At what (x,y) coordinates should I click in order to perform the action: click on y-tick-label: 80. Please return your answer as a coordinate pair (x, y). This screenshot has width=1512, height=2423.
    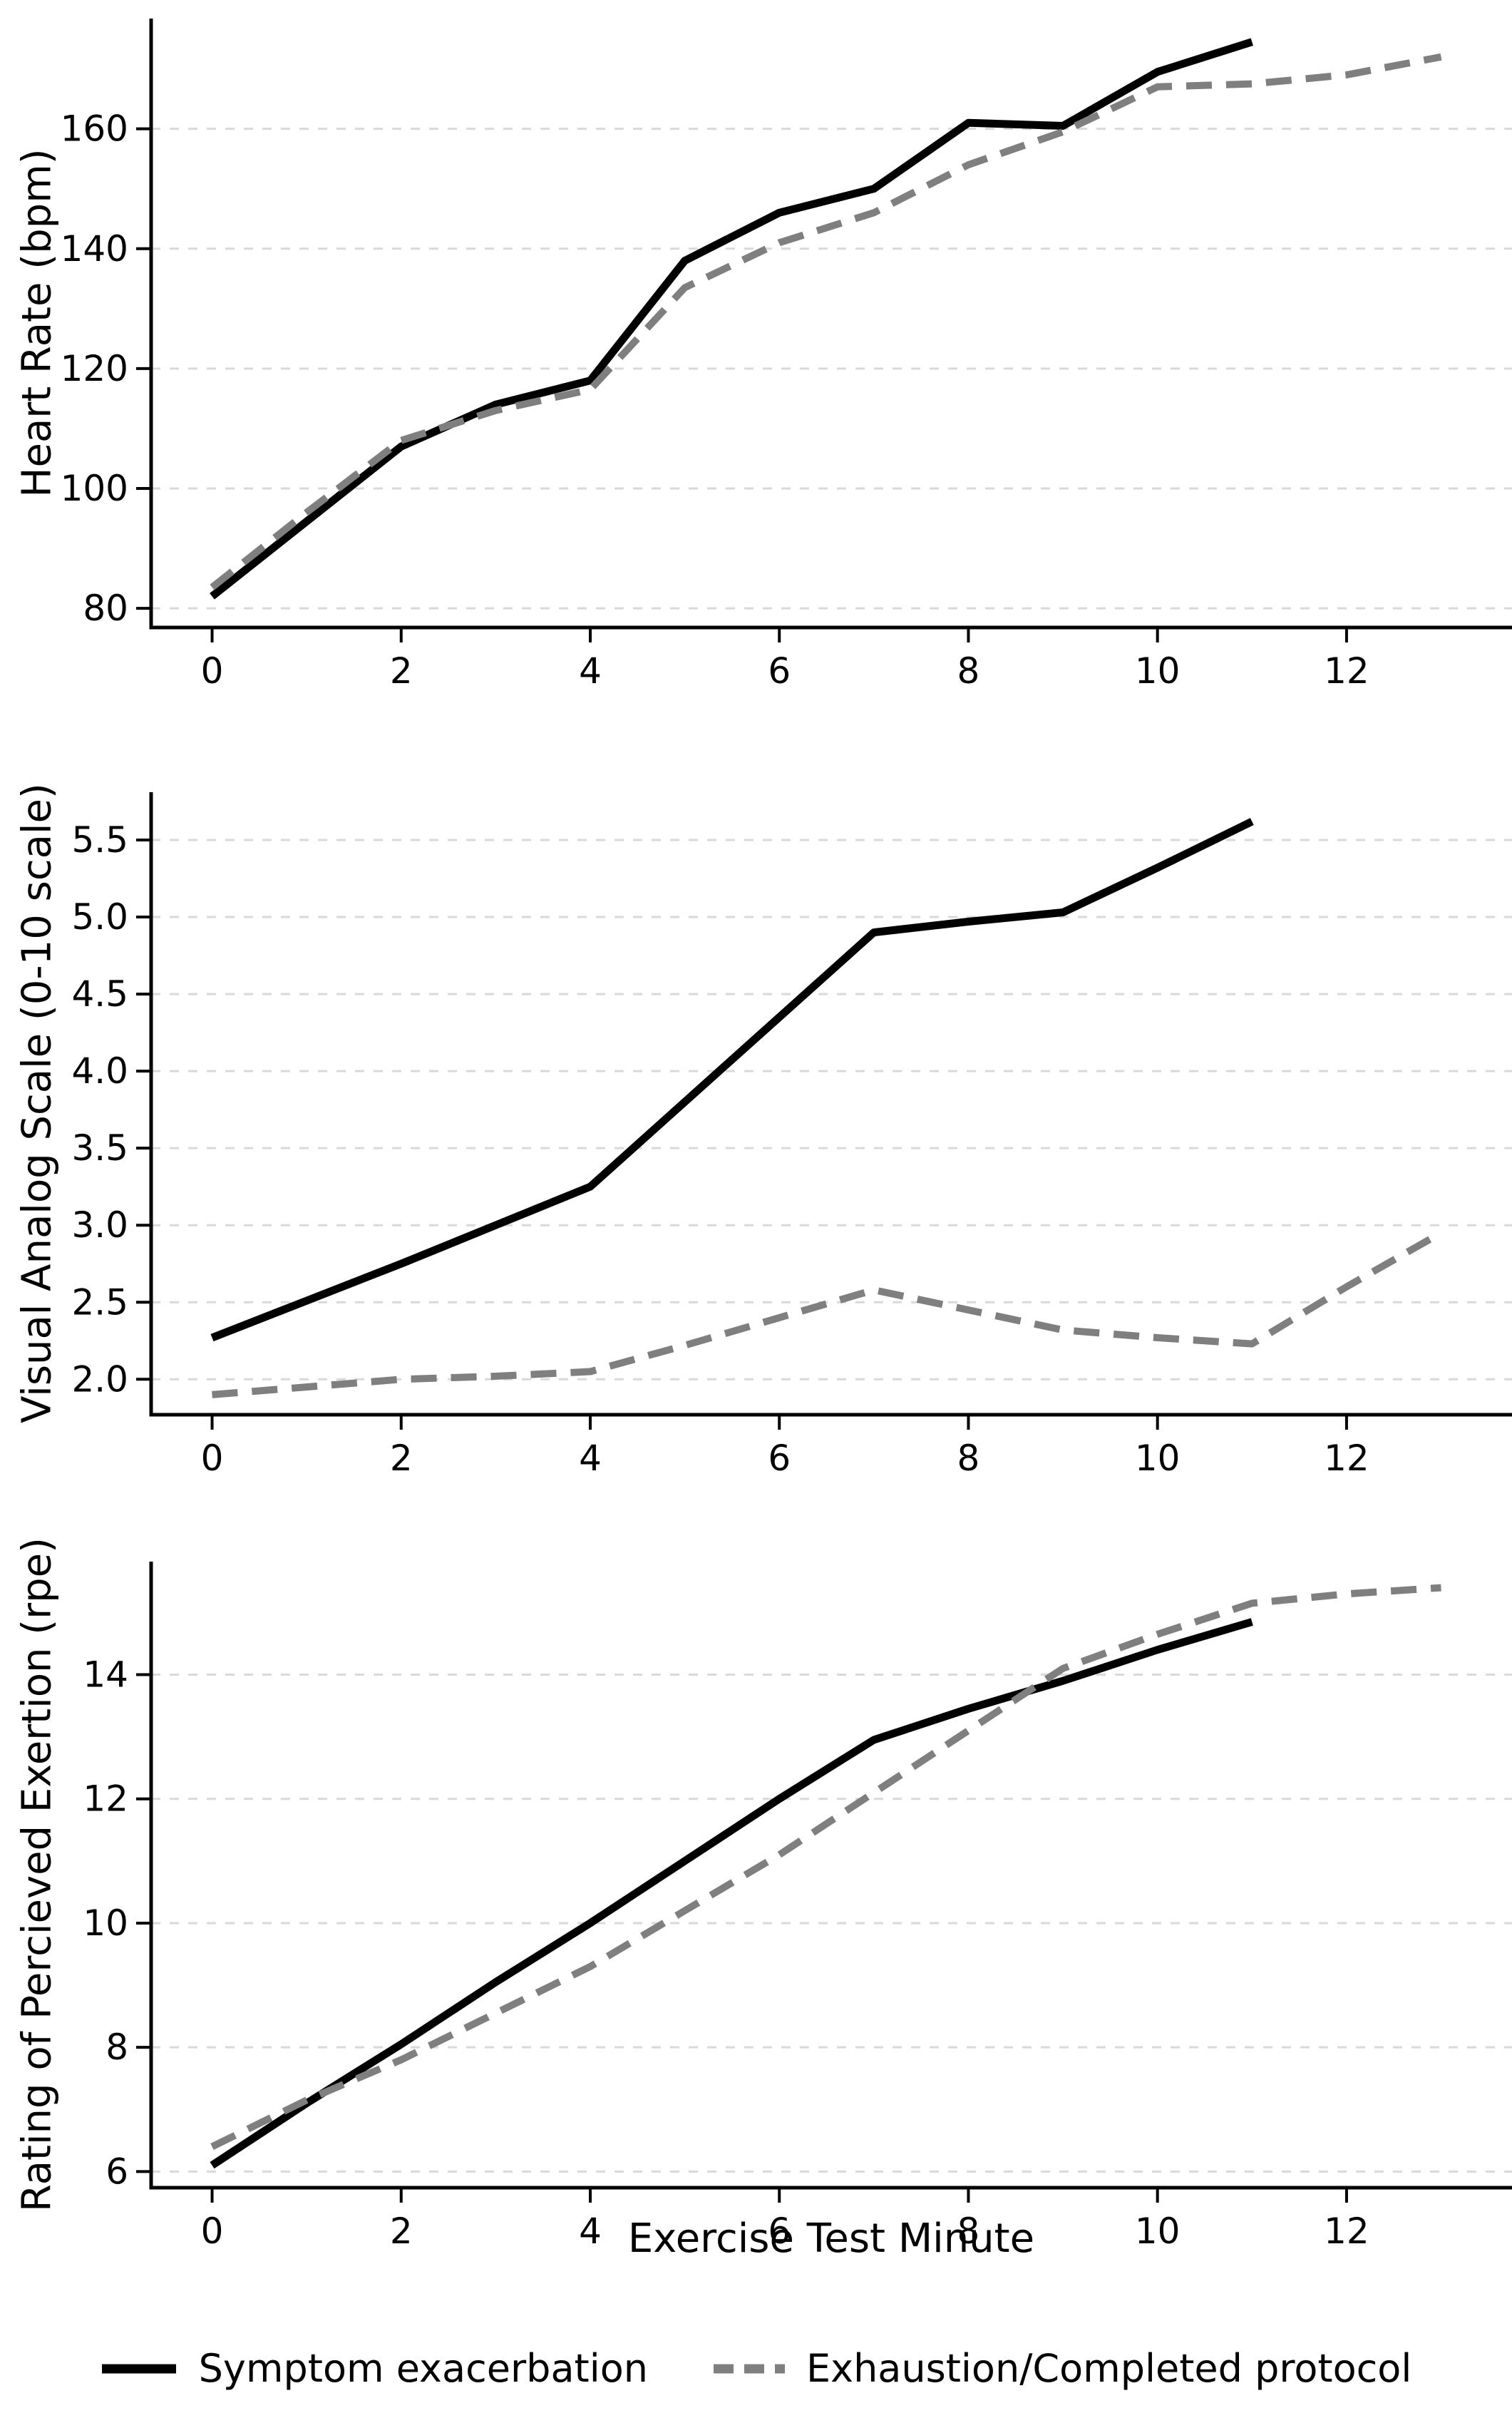
    Looking at the image, I should click on (105, 608).